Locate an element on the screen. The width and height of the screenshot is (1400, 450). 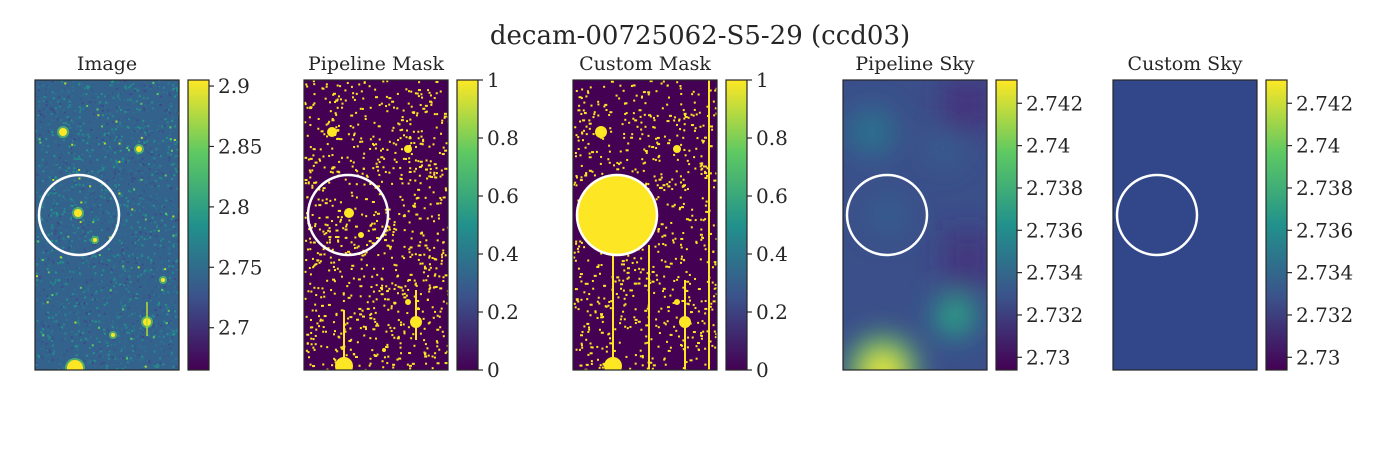
colorbar: 2.7 2.75 2.8 2.85 2.9 is located at coordinates (225, 222).